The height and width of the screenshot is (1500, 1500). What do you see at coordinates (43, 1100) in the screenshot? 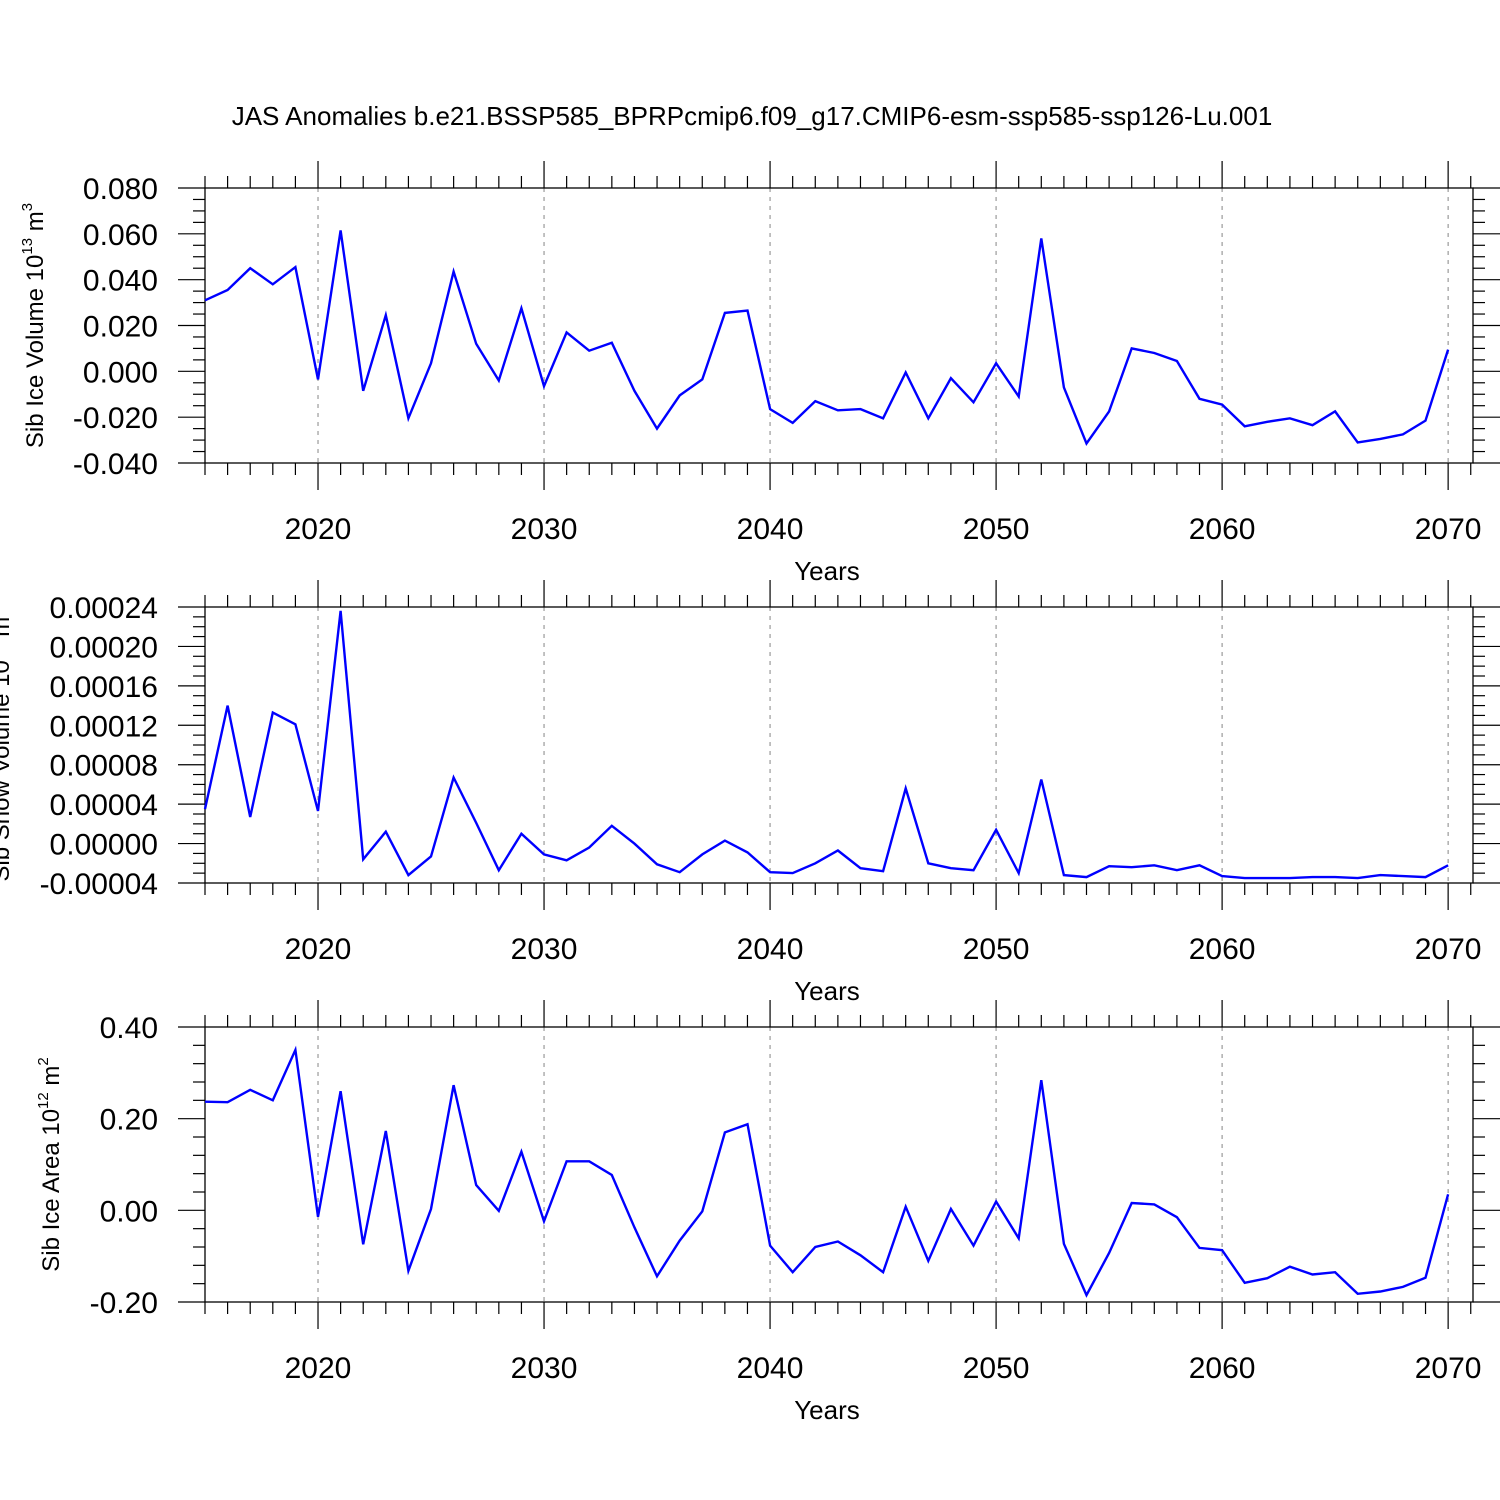
I see `y-axis-label-exp: 12` at bounding box center [43, 1100].